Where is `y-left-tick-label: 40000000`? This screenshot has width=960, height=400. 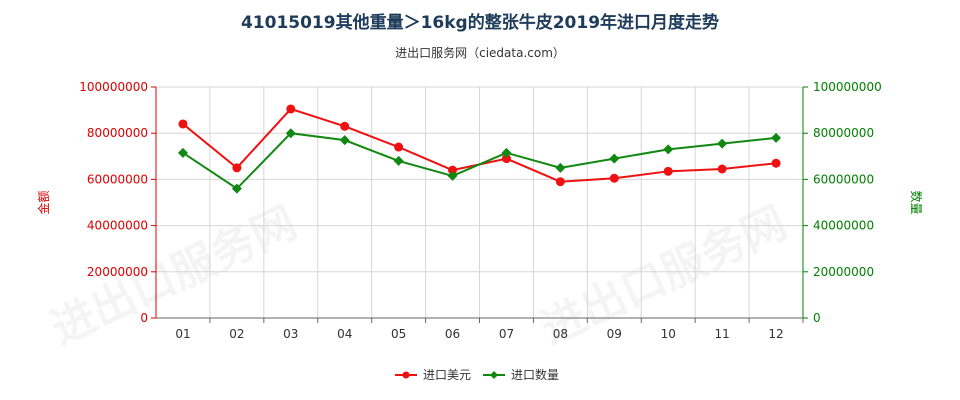
y-left-tick-label: 40000000 is located at coordinates (117, 226).